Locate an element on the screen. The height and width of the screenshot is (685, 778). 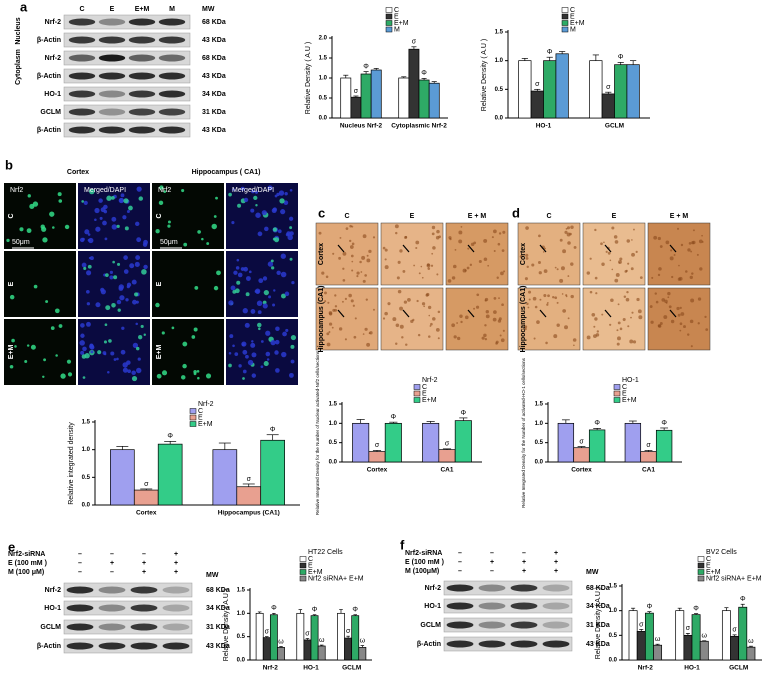
row-label: E is located at coordinates (159, 283).